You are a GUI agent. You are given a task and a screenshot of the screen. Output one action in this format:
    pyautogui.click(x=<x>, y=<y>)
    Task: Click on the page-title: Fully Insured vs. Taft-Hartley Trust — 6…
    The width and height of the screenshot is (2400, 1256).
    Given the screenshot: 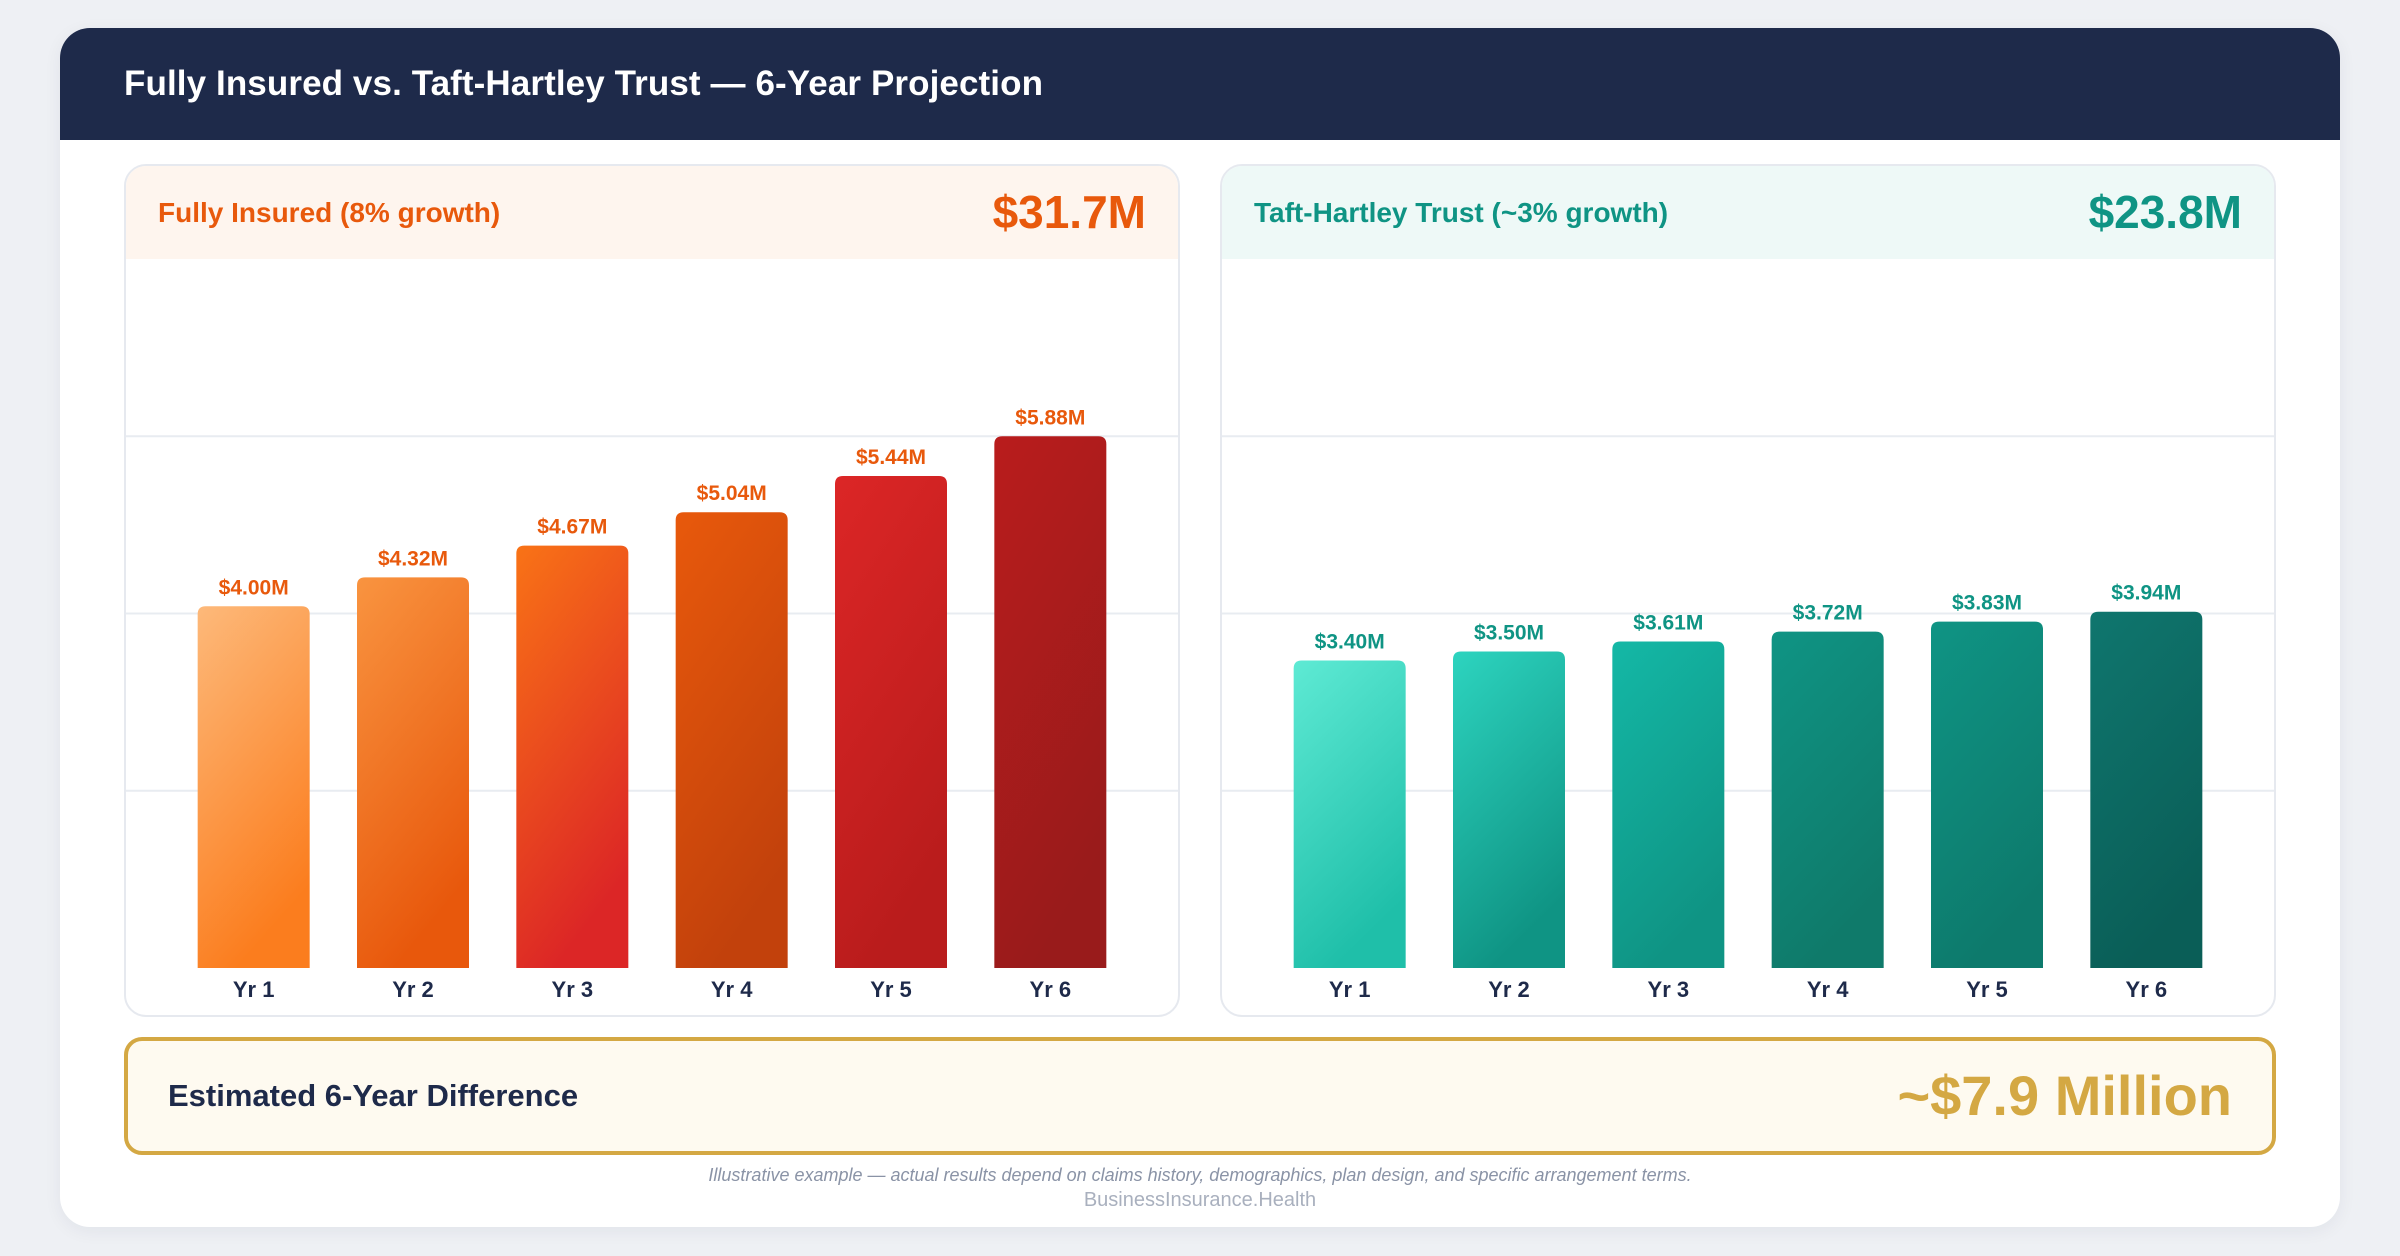 What is the action you would take?
    pyautogui.click(x=584, y=83)
    